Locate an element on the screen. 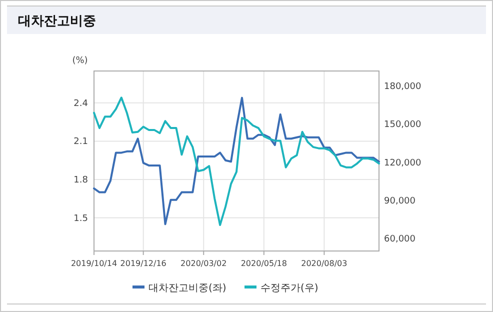 The height and width of the screenshot is (312, 493). y-axis-title: (%) is located at coordinates (80, 61).